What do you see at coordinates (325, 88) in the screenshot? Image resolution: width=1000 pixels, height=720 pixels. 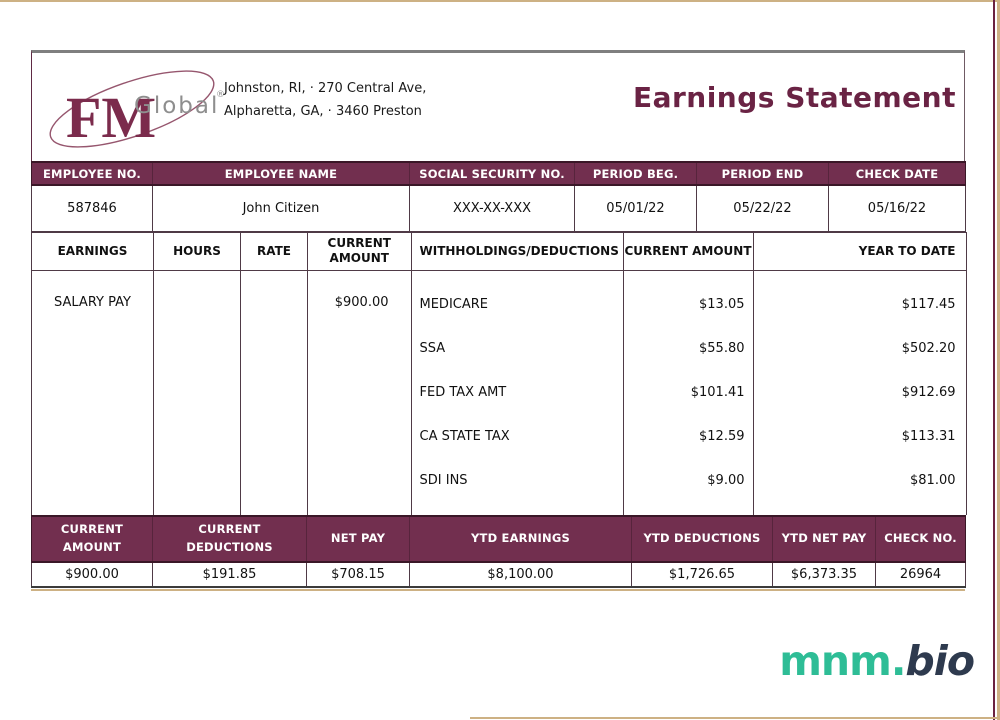 I see `address-line-1: Johnston, RI, · 270 Central Ave,` at bounding box center [325, 88].